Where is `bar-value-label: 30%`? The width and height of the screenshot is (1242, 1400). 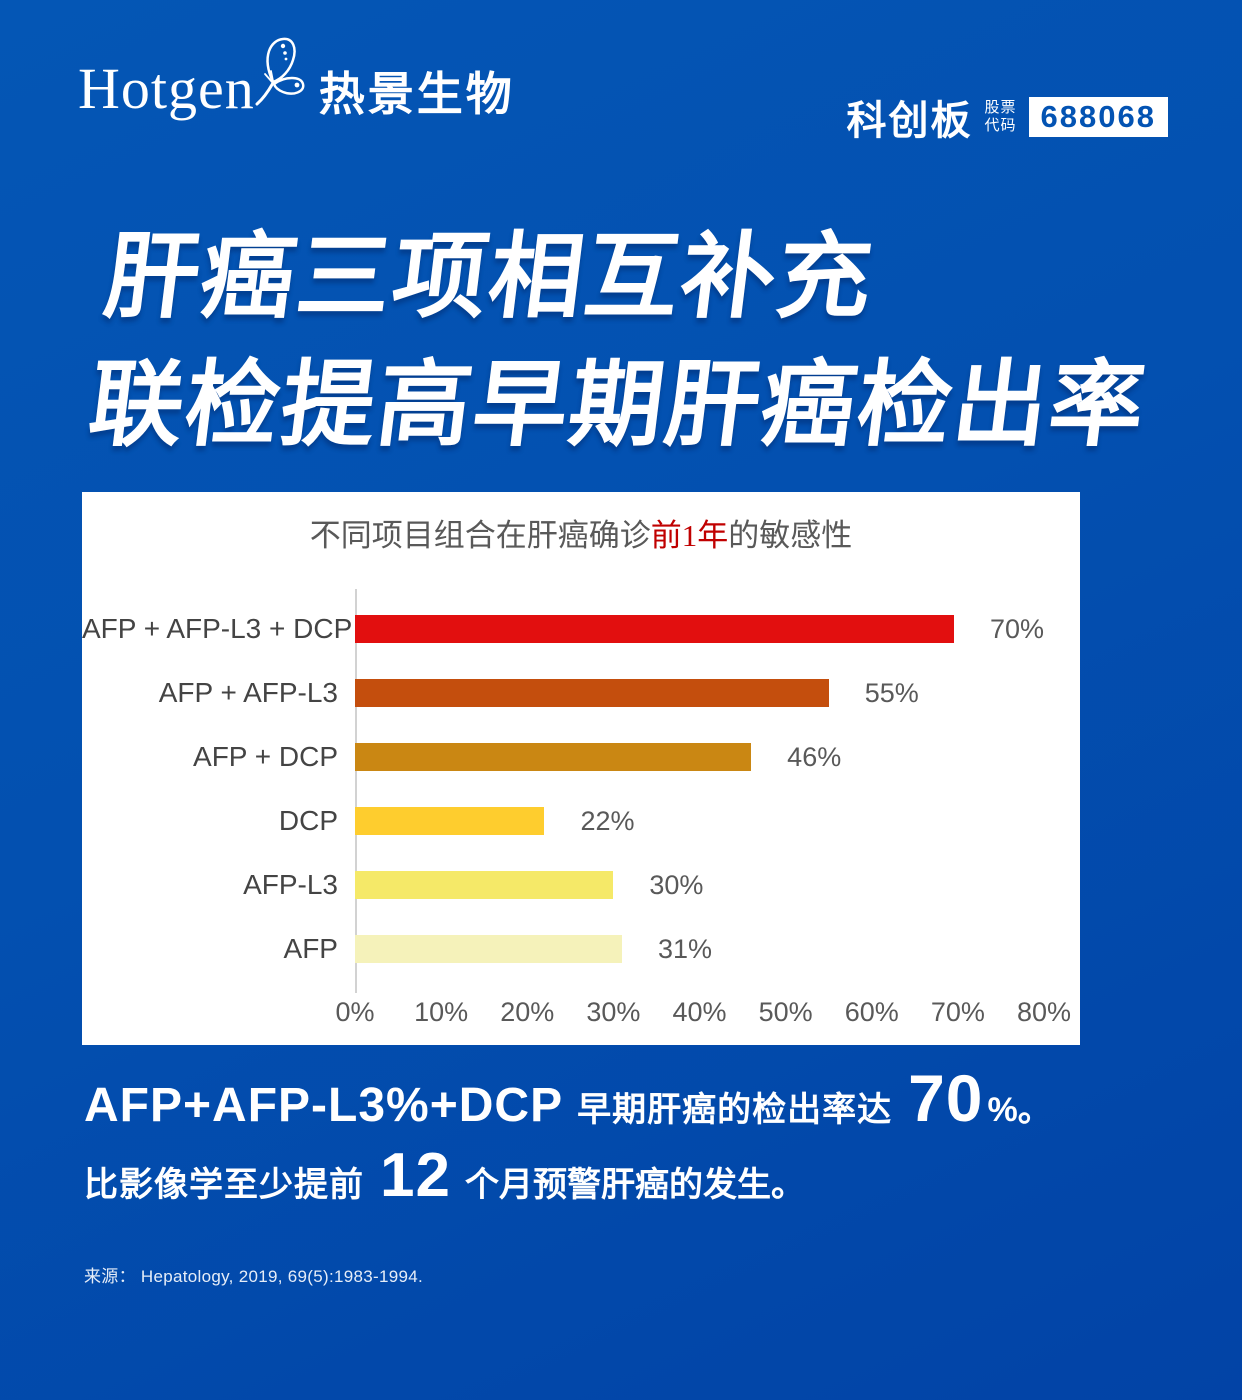
bar-value-label: 30% is located at coordinates (676, 884).